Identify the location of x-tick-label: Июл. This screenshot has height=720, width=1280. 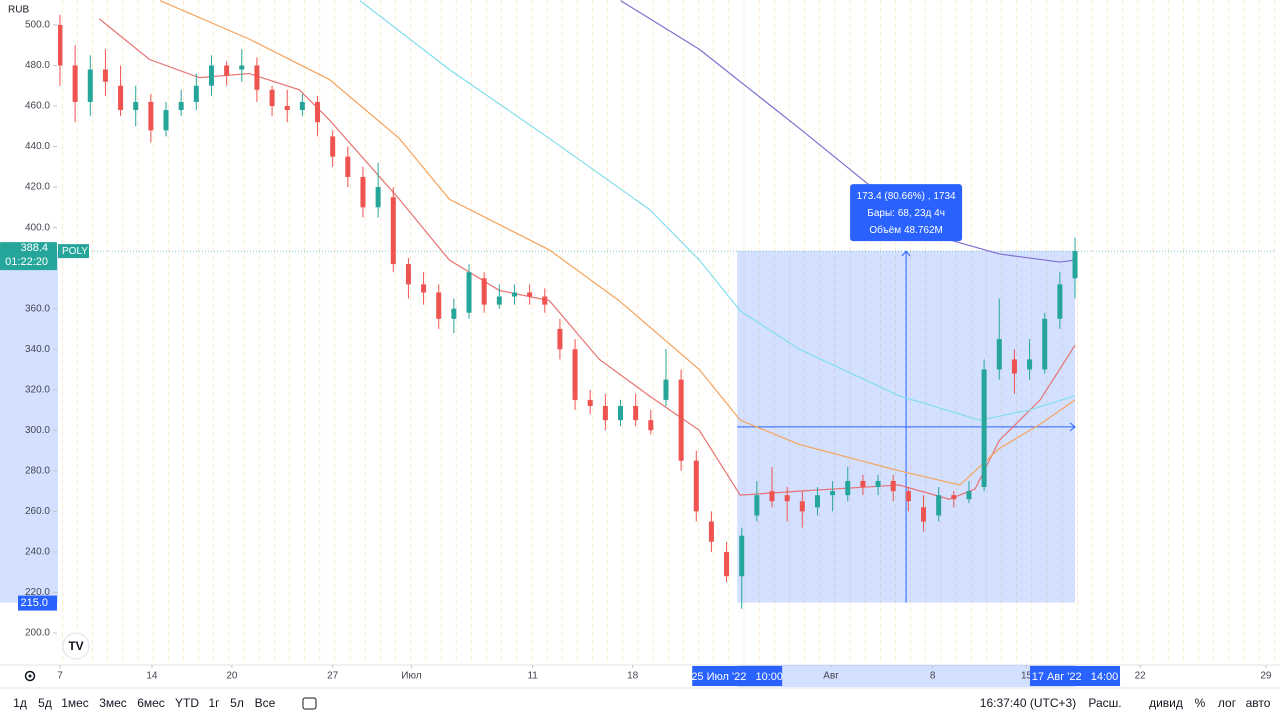
(411, 676).